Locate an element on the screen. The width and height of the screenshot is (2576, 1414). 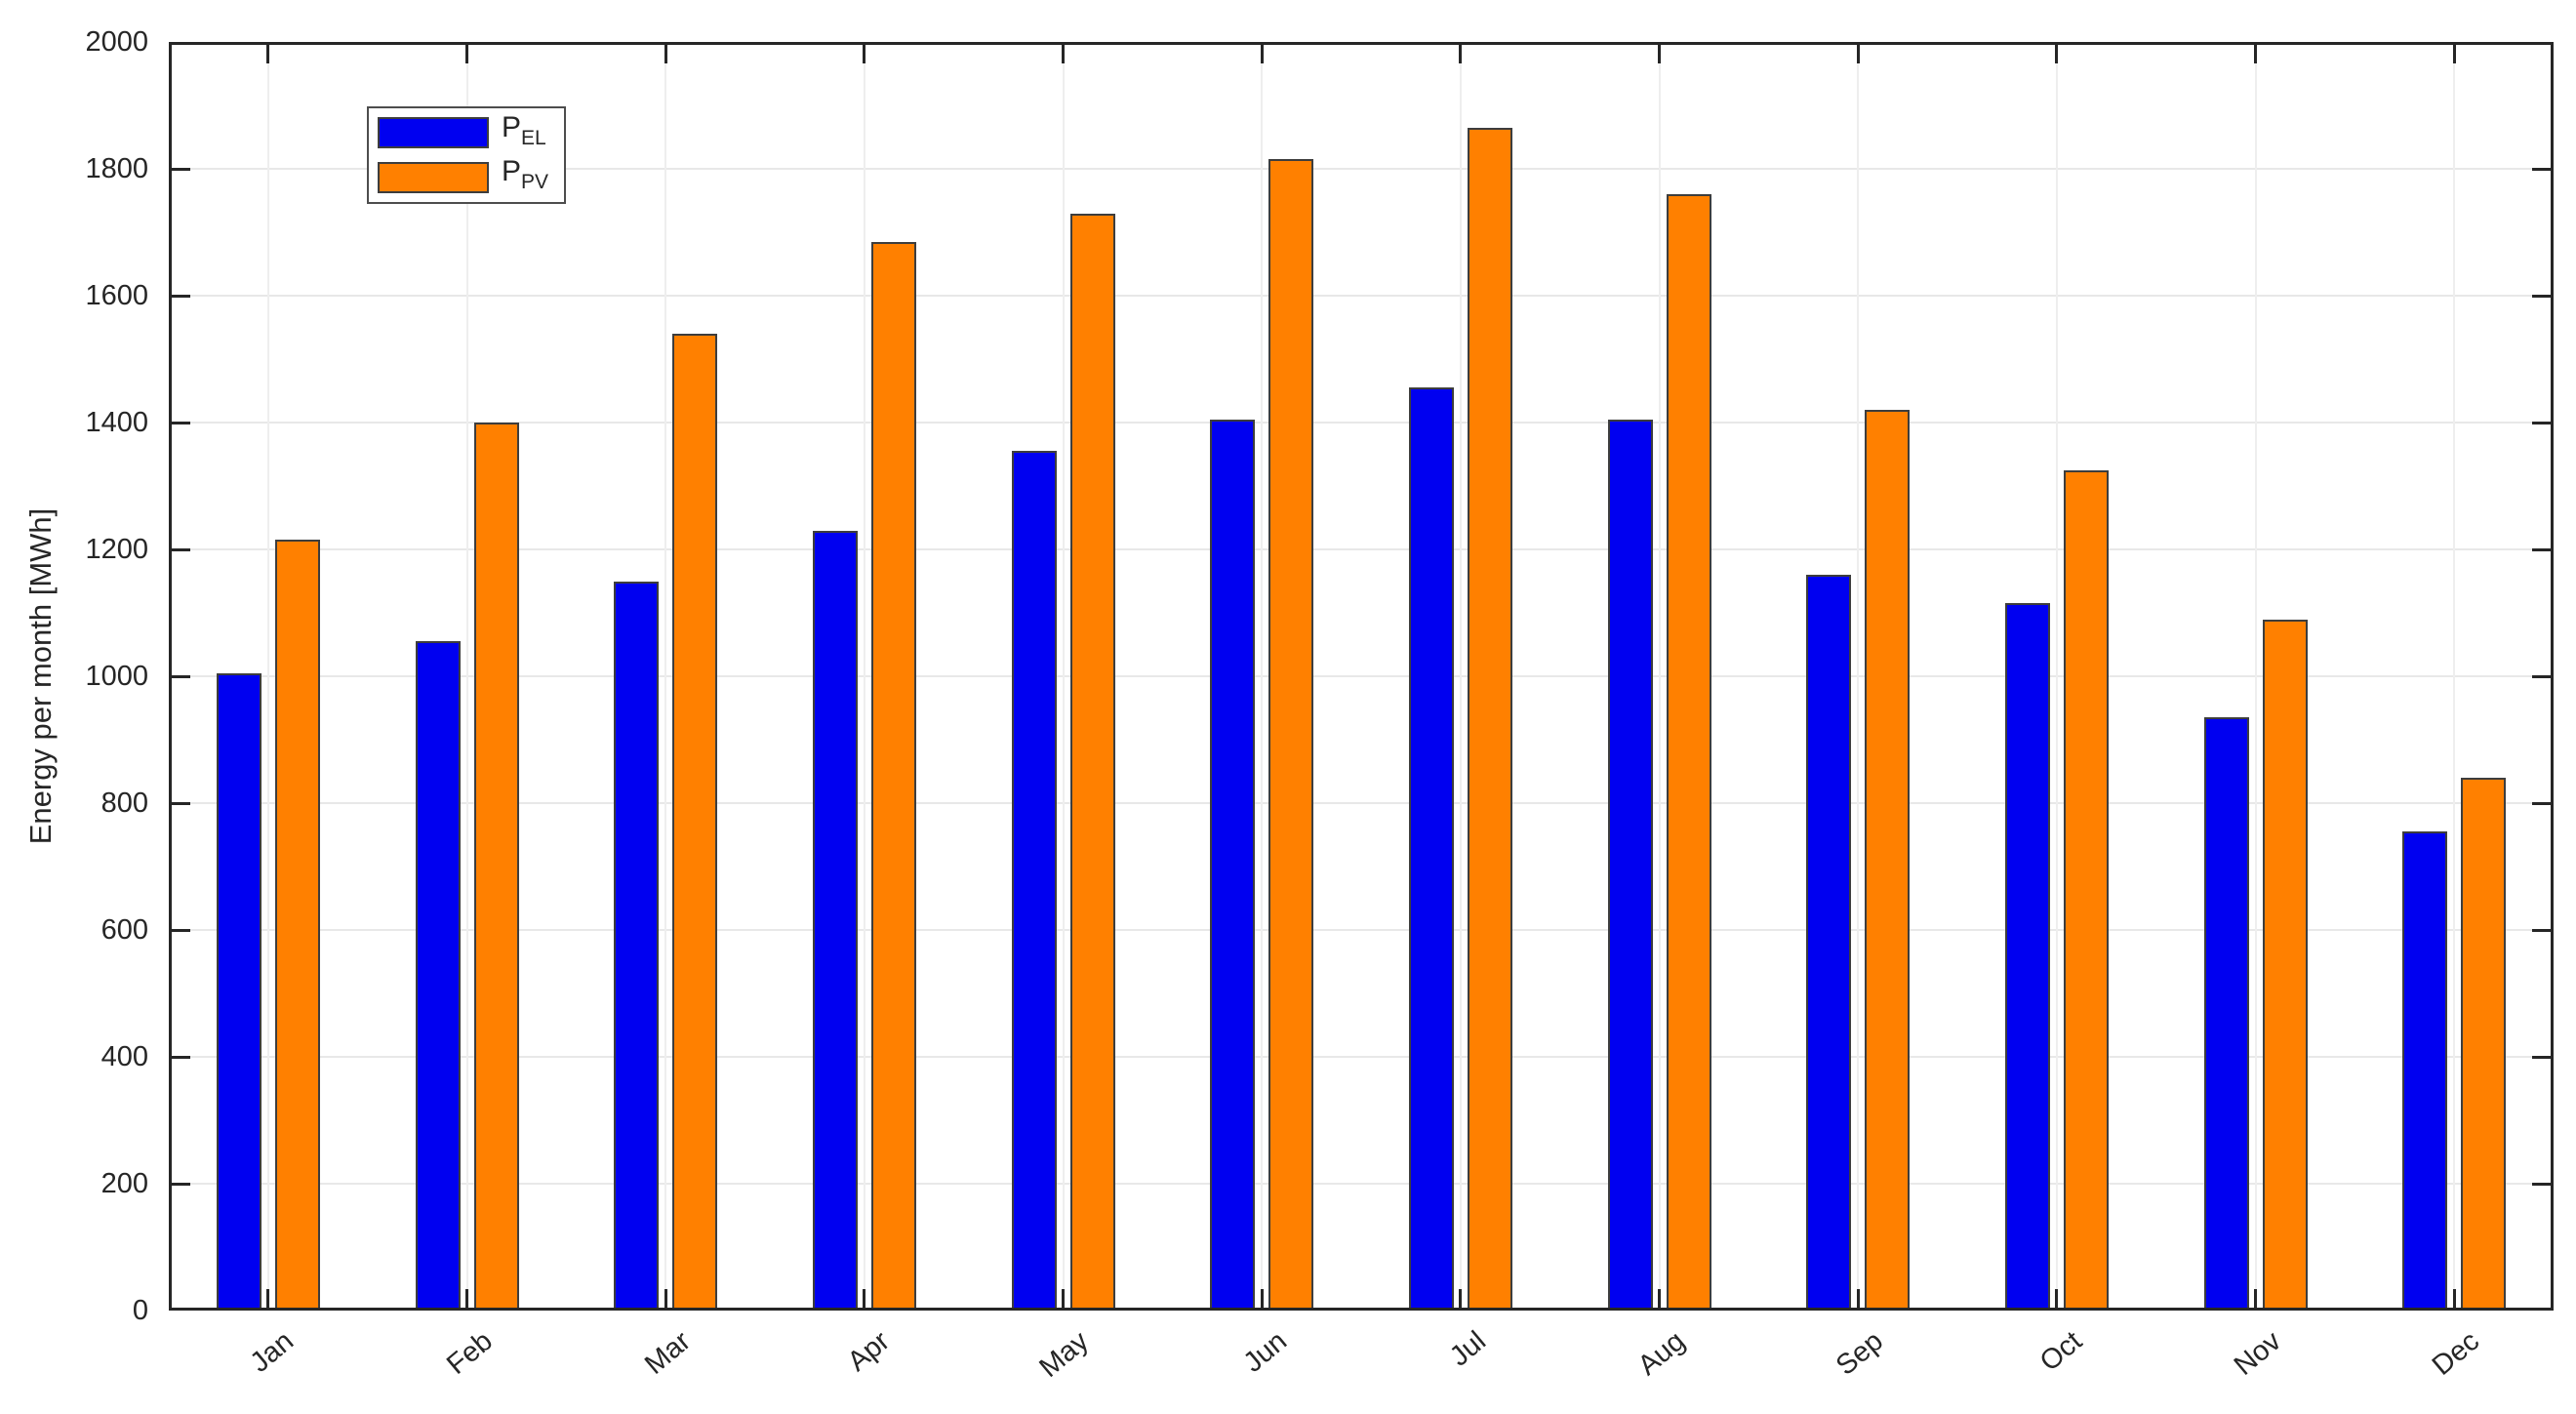
legend-label-pel-sub: EL is located at coordinates (533, 137).